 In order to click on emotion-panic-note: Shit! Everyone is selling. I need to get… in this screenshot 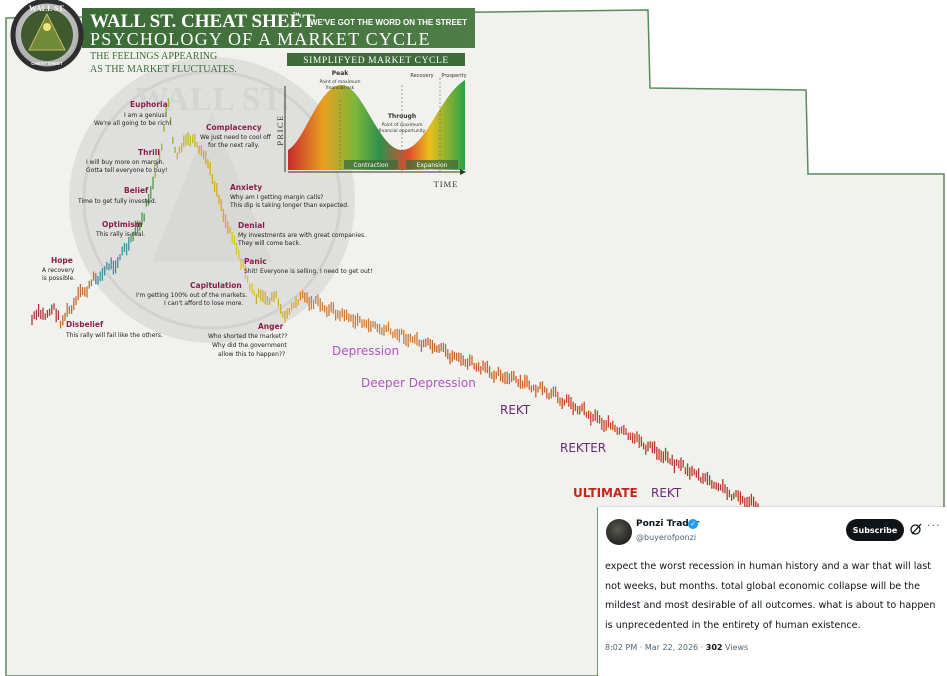, I will do `click(308, 271)`.